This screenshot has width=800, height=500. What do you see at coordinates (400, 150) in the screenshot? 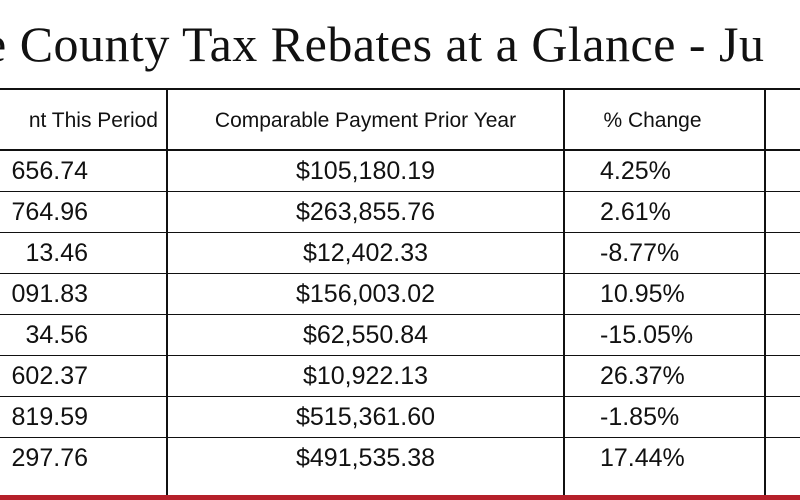
I see `header-bottom-rule` at bounding box center [400, 150].